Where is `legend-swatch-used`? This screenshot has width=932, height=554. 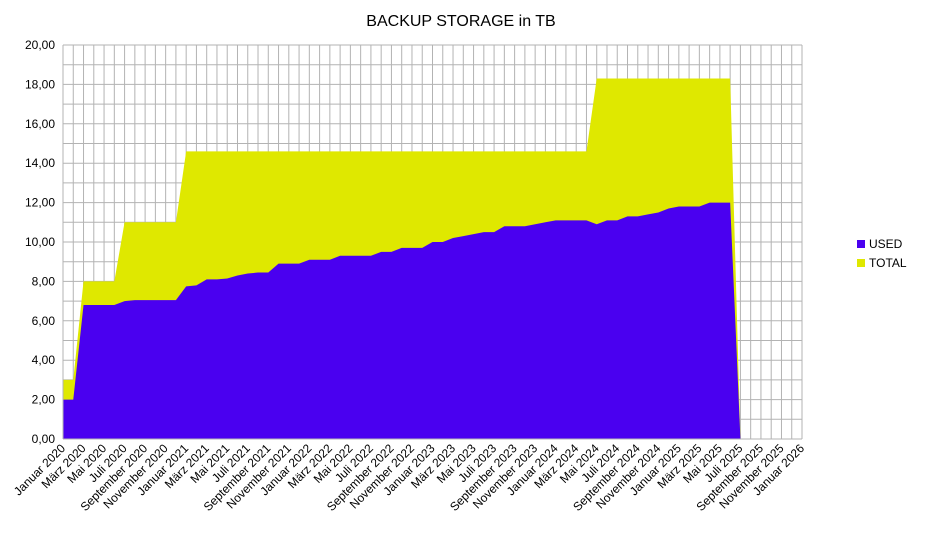
legend-swatch-used is located at coordinates (861, 244).